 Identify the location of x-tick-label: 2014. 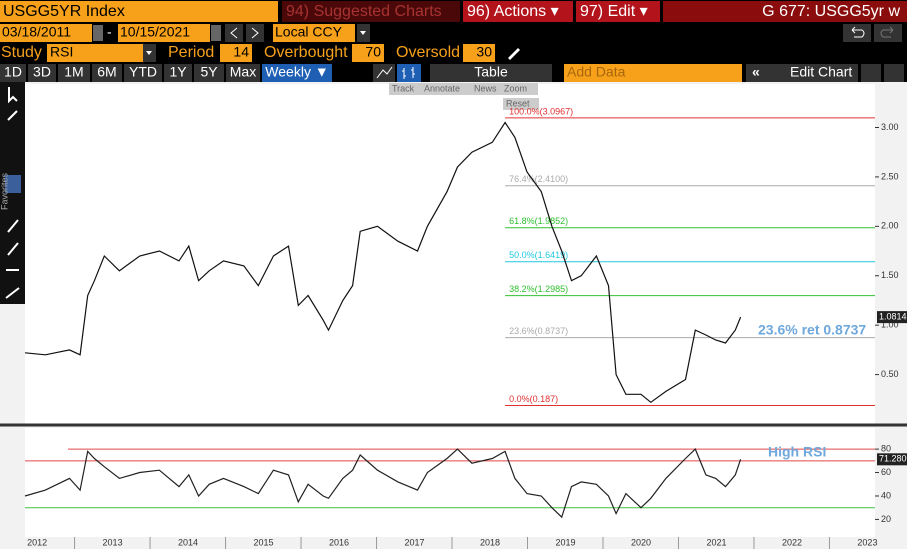
(188, 542).